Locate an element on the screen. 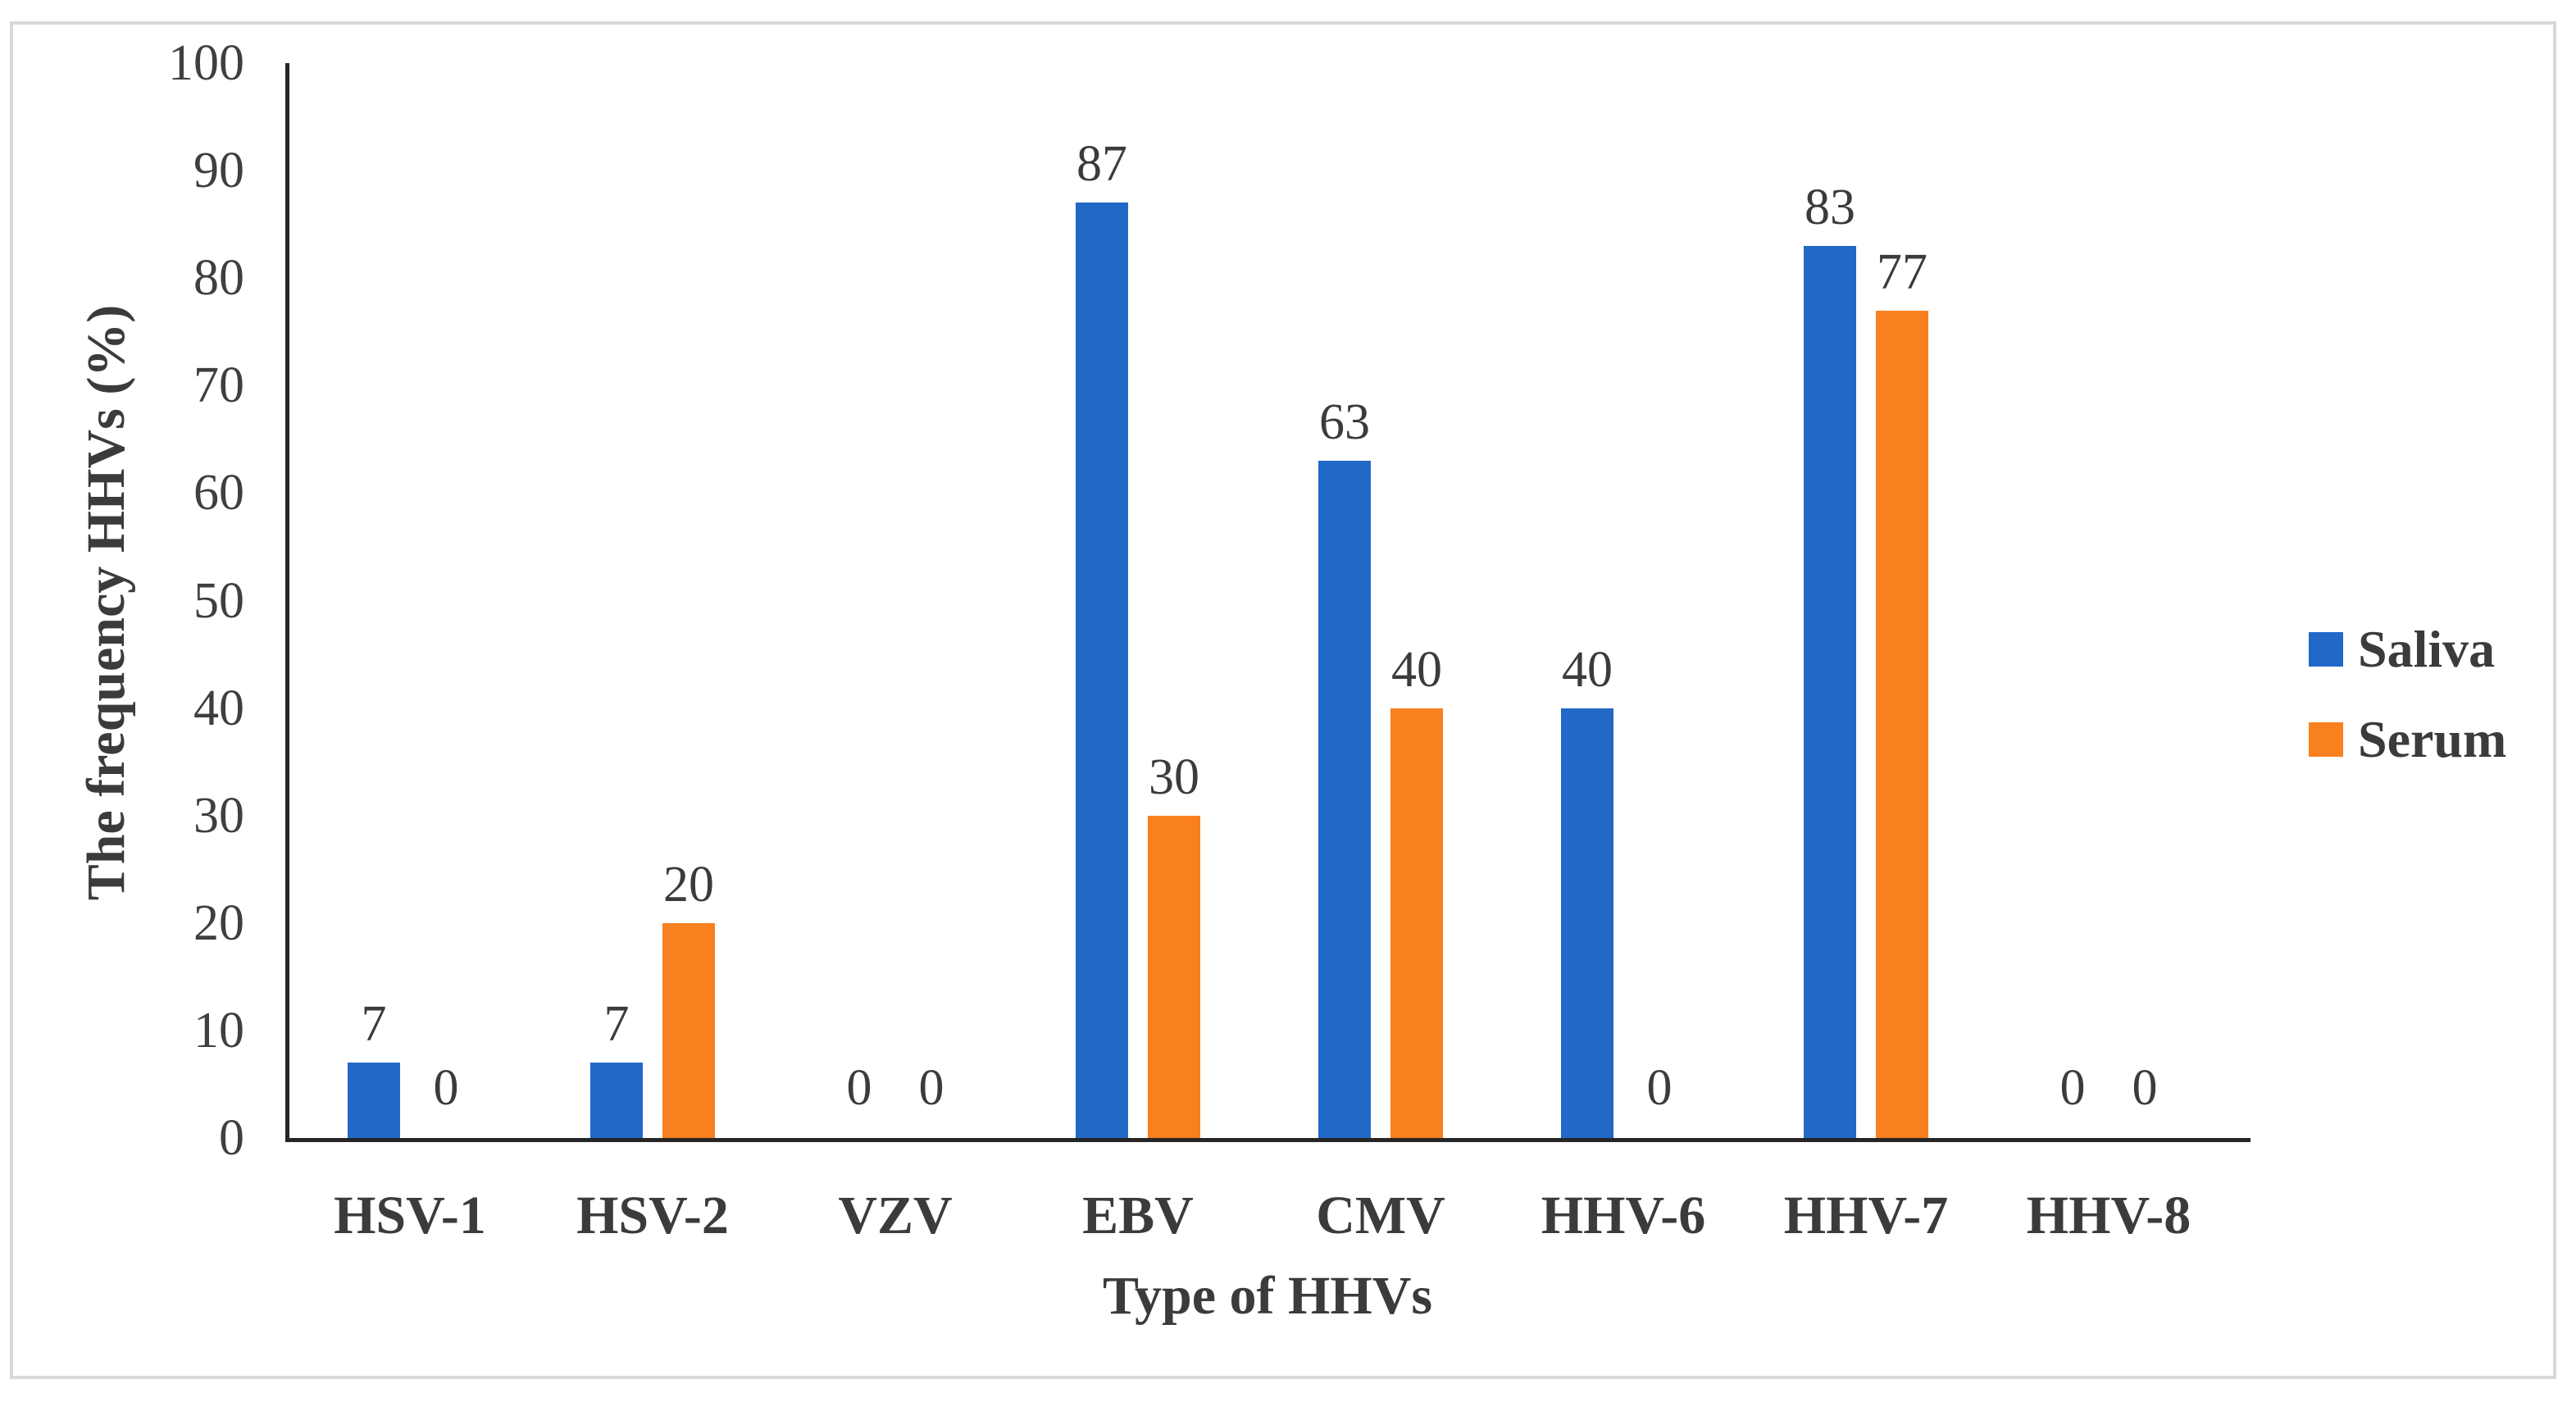 This screenshot has width=2576, height=1402. y-tick-label: 50 is located at coordinates (218, 600).